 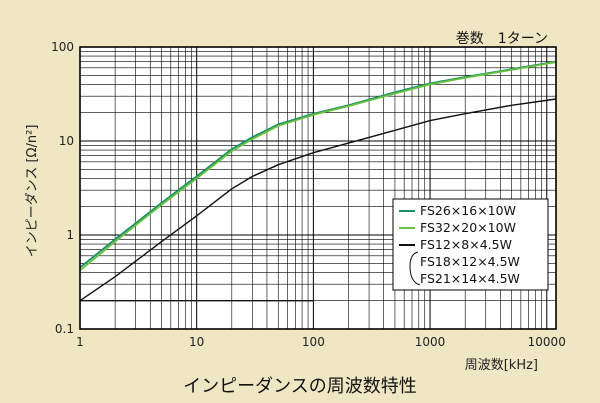 I want to click on turns-note: 巻数 1ターン, so click(x=502, y=39).